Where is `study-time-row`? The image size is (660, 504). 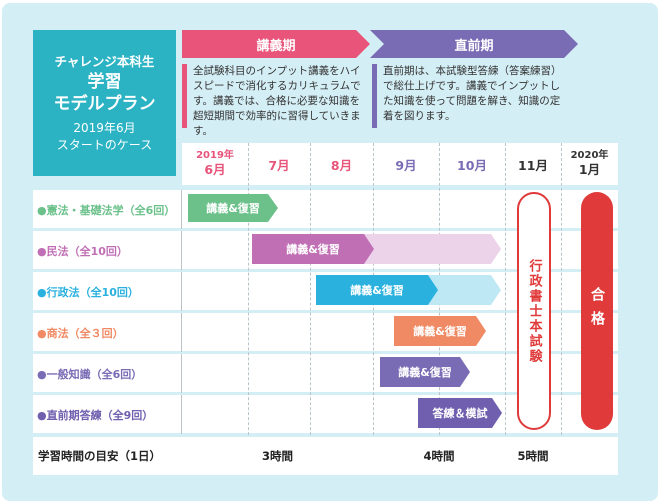 study-time-row is located at coordinates (325, 456).